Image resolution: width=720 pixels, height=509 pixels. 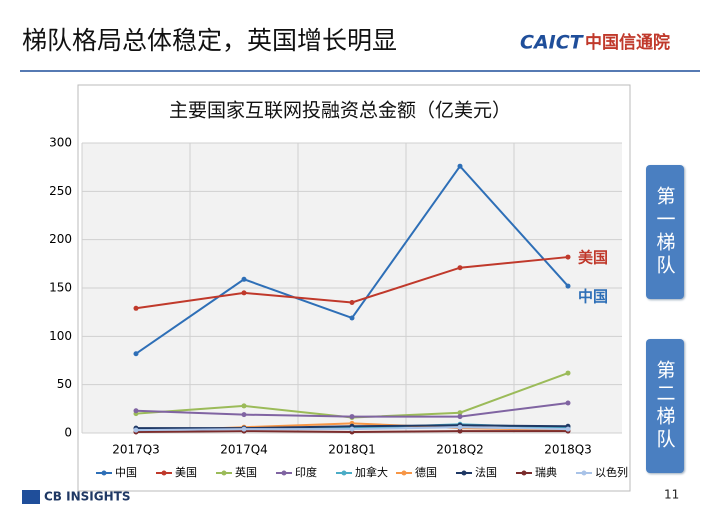 I want to click on legend-label: 以色列, so click(x=611, y=472).